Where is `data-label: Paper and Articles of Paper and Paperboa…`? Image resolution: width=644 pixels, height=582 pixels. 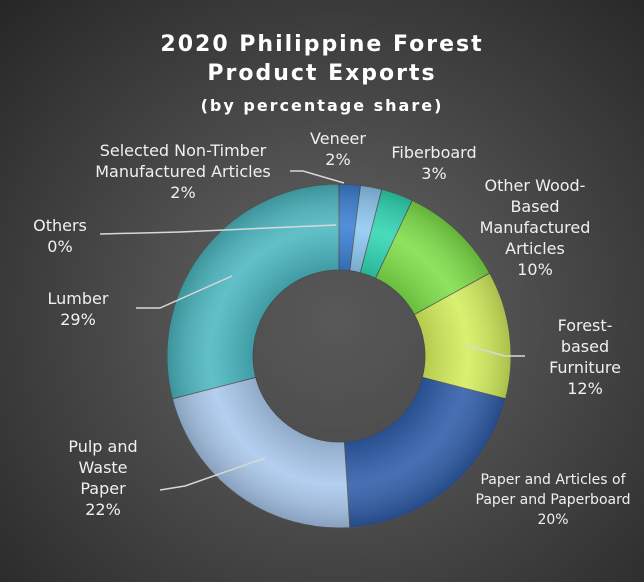
data-label: Paper and Articles of Paper and Paperboa… is located at coordinates (553, 500).